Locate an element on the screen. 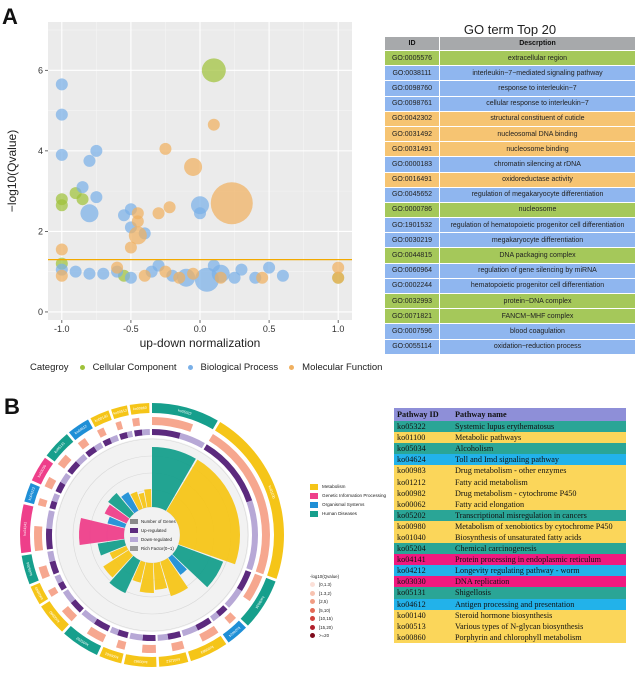  legend-cc: Cellular Component is located at coordinates (134, 367).